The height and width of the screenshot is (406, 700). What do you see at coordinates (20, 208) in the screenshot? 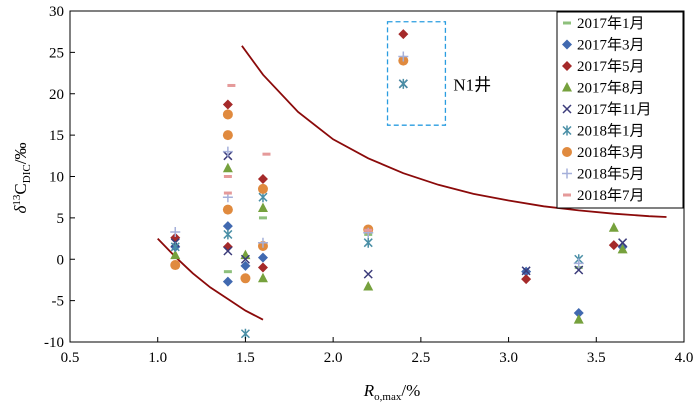
I see `y-axis-title-pre: δ` at bounding box center [20, 208].